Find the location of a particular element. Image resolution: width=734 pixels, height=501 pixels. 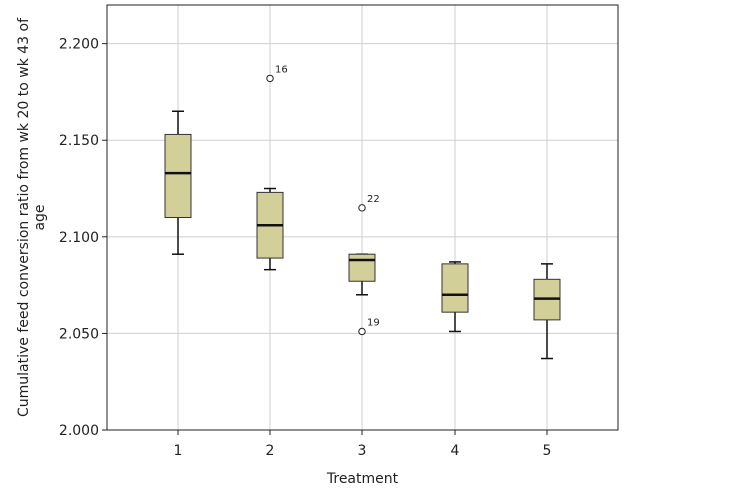

y-tick-label: 2.150 is located at coordinates (79, 141).